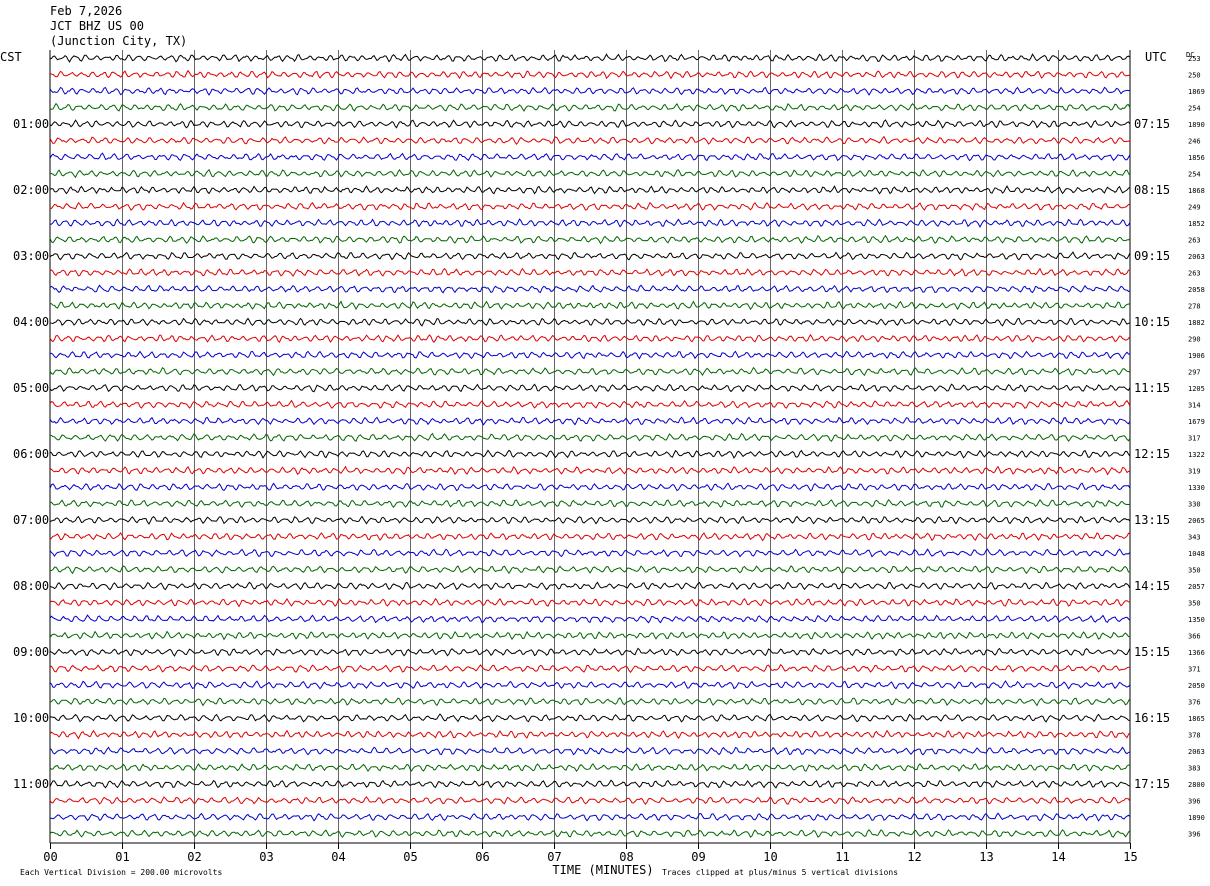 The width and height of the screenshot is (1210, 886). What do you see at coordinates (1196, 92) in the screenshot?
I see `dc-value-label: 1869` at bounding box center [1196, 92].